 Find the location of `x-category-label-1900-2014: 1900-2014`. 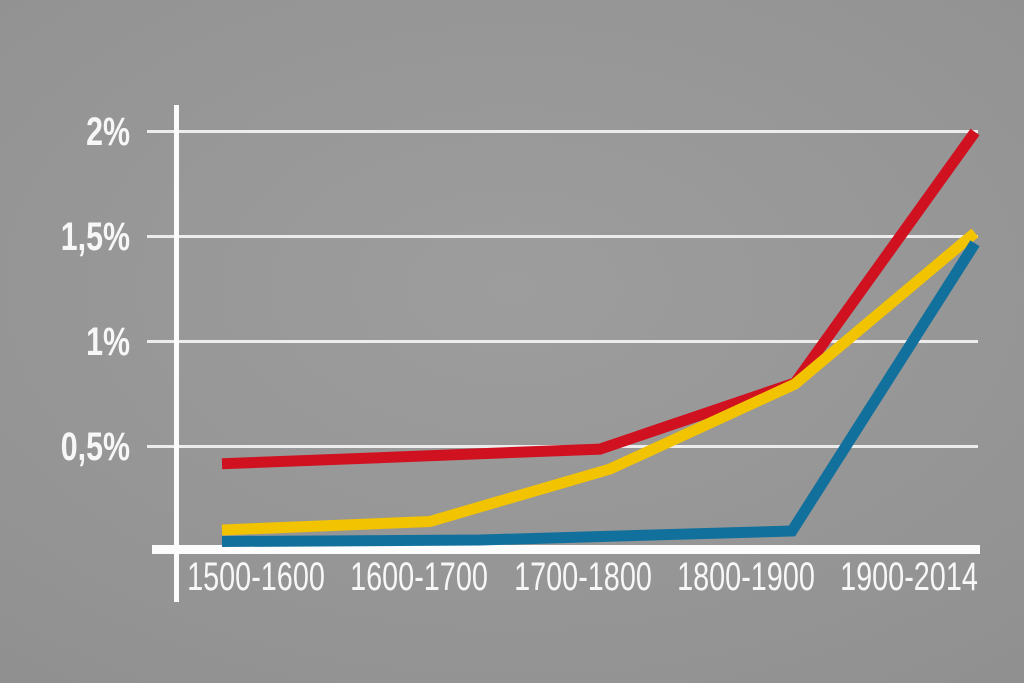

x-category-label-1900-2014: 1900-2014 is located at coordinates (909, 577).